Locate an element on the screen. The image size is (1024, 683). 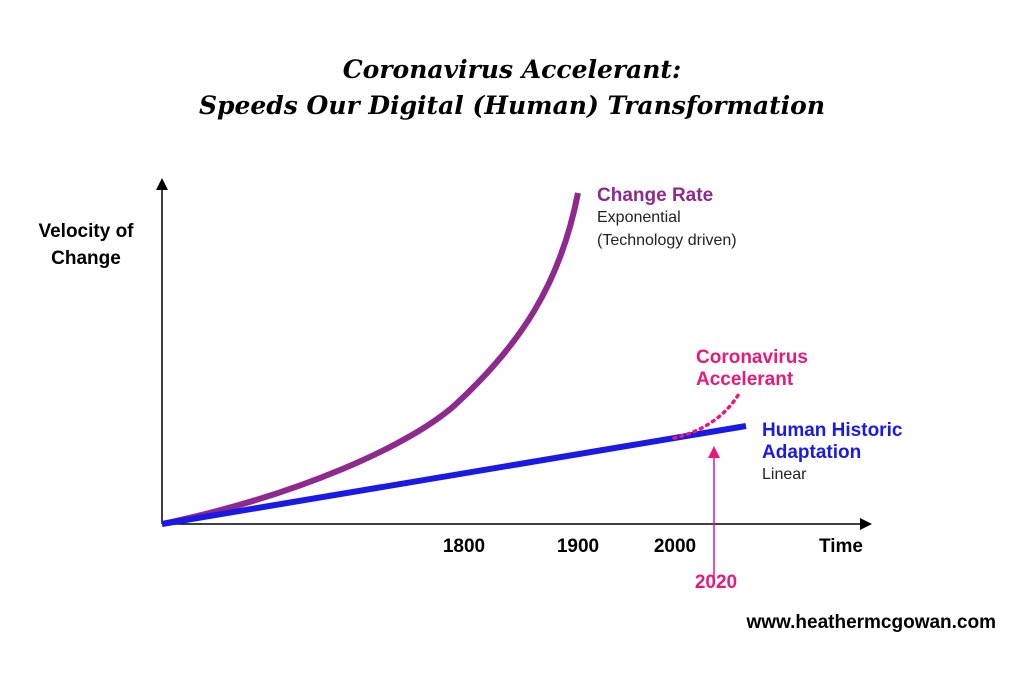
accelerant-title-1: Coronavirus is located at coordinates (752, 357).